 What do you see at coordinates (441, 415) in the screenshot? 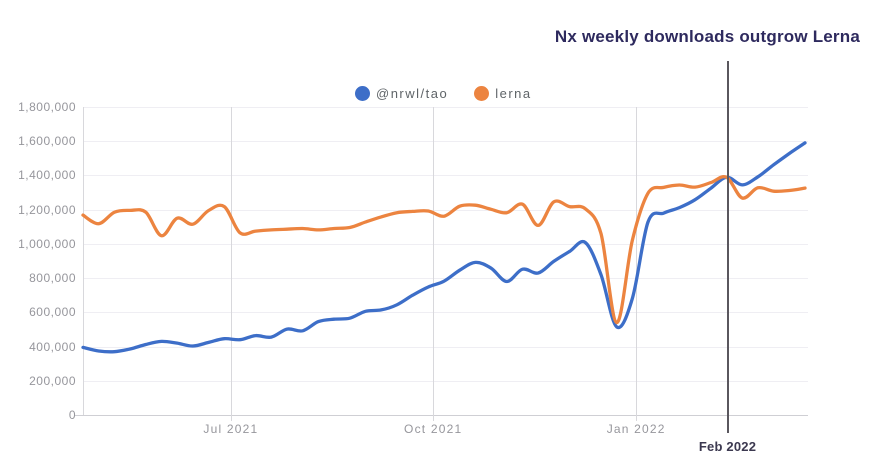
I see `x-axis-line` at bounding box center [441, 415].